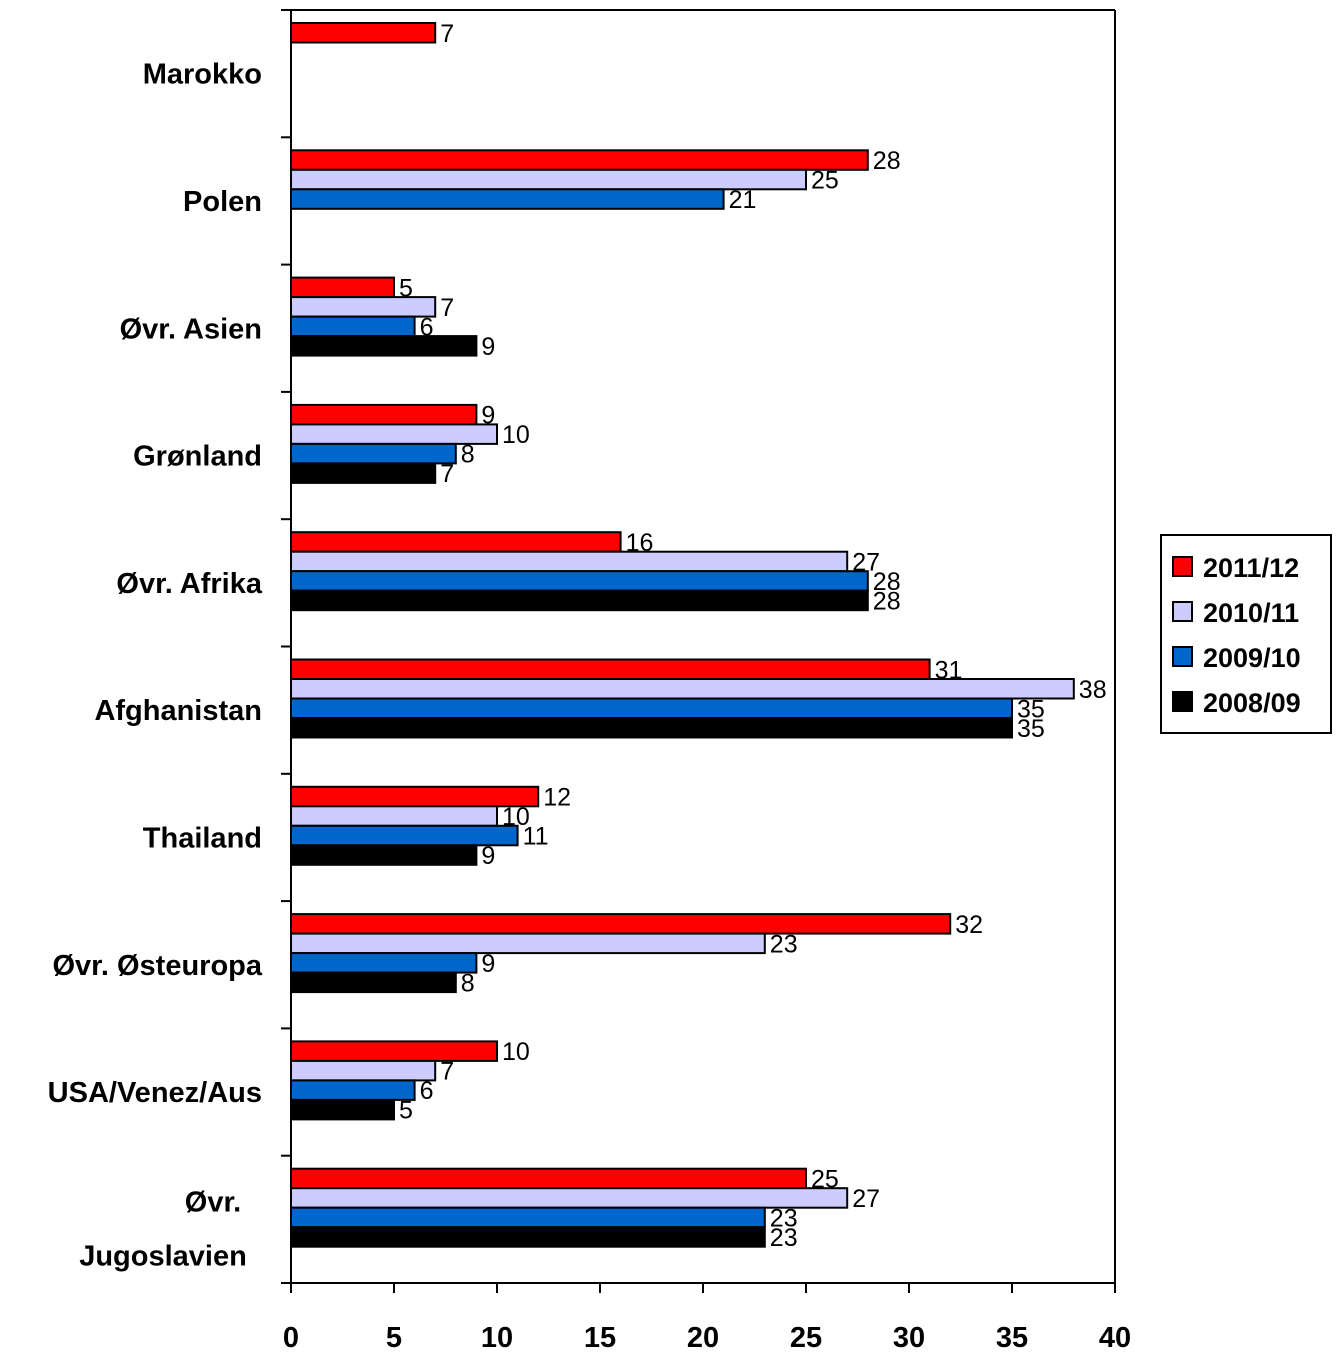 The width and height of the screenshot is (1337, 1354). I want to click on x-tick-label-40: 40, so click(1115, 1338).